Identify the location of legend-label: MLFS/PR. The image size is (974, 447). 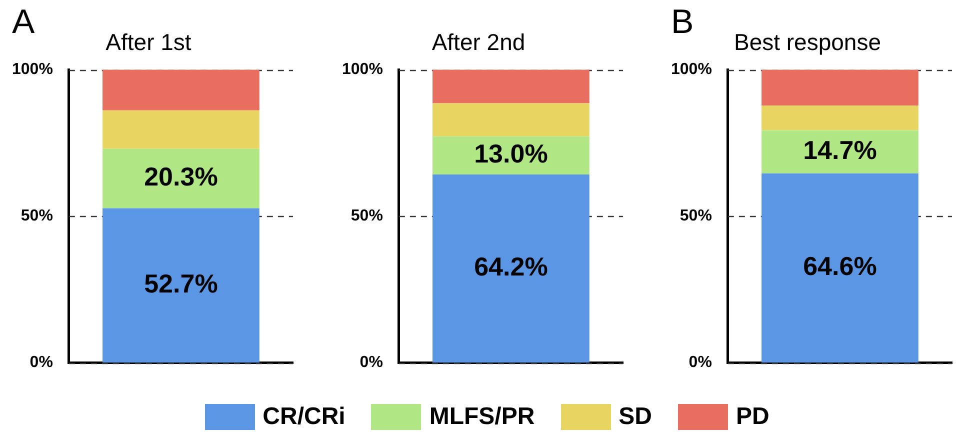
(482, 417).